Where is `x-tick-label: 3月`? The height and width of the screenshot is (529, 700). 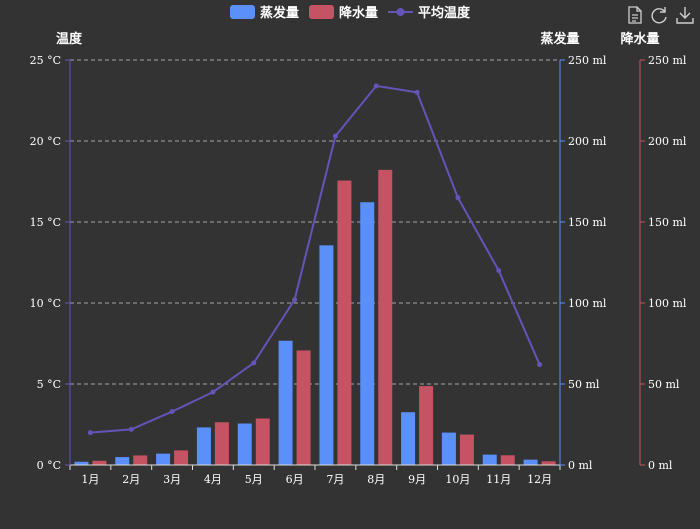
x-tick-label: 3月 is located at coordinates (172, 479).